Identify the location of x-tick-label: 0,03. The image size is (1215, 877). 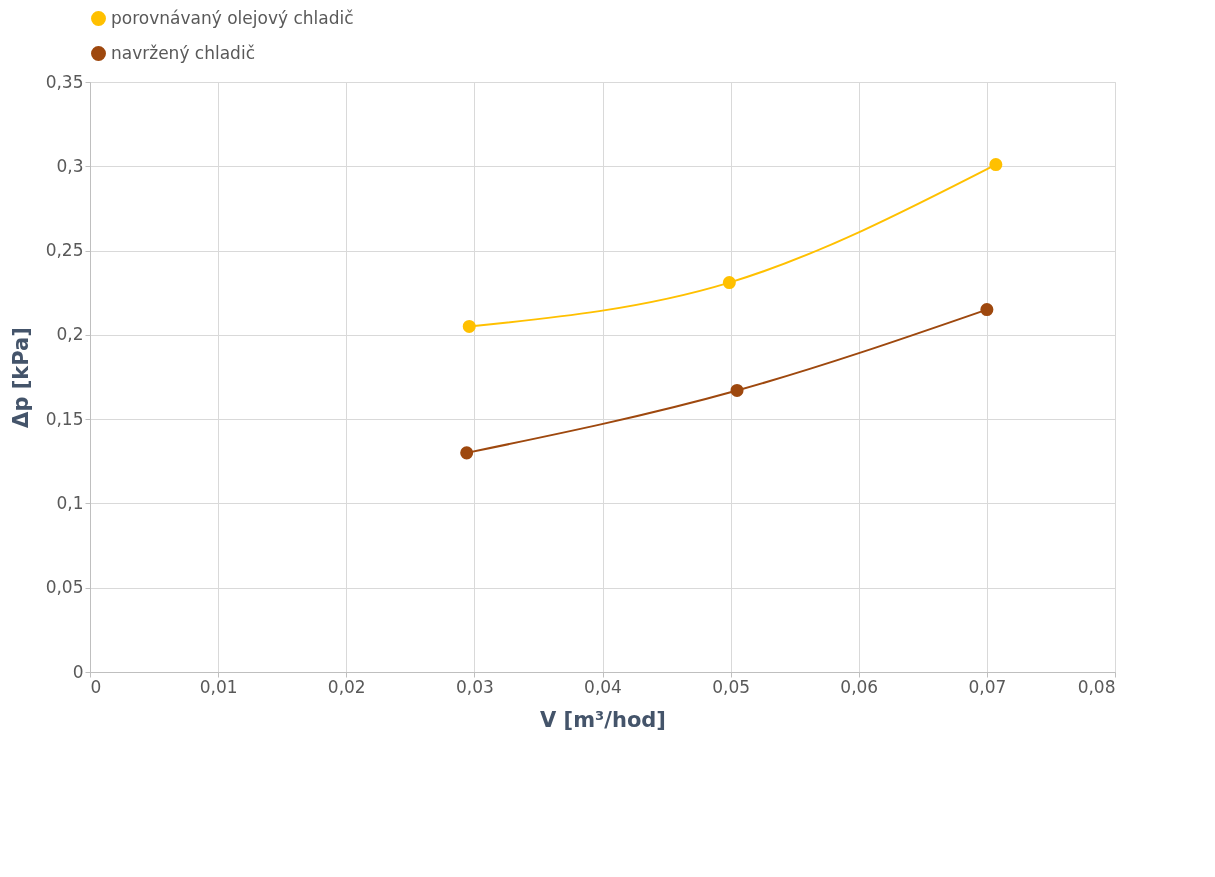
(474, 686).